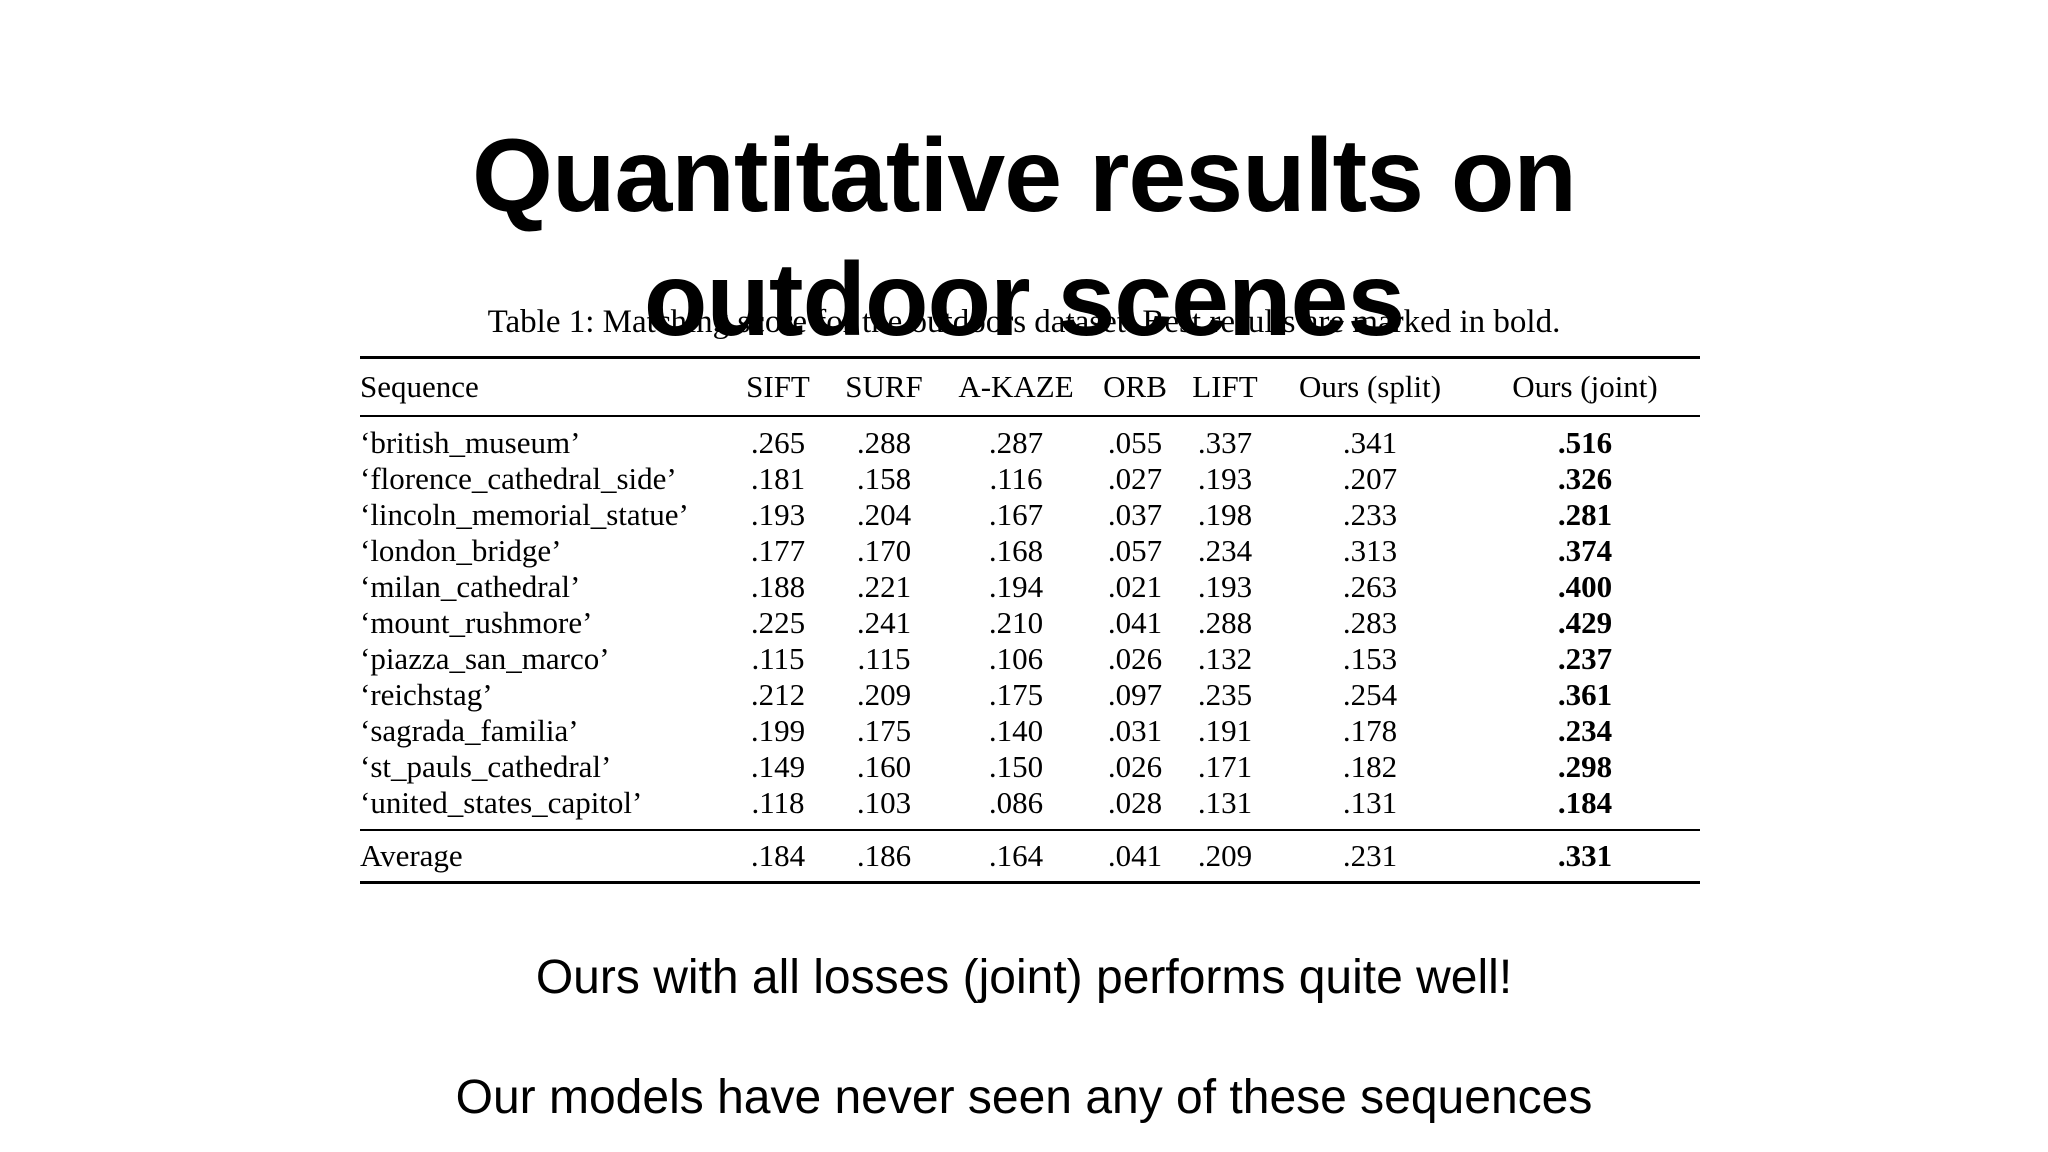 The height and width of the screenshot is (1152, 2048). Describe the element at coordinates (1225, 766) in the screenshot. I see `score-cell: .171` at that location.